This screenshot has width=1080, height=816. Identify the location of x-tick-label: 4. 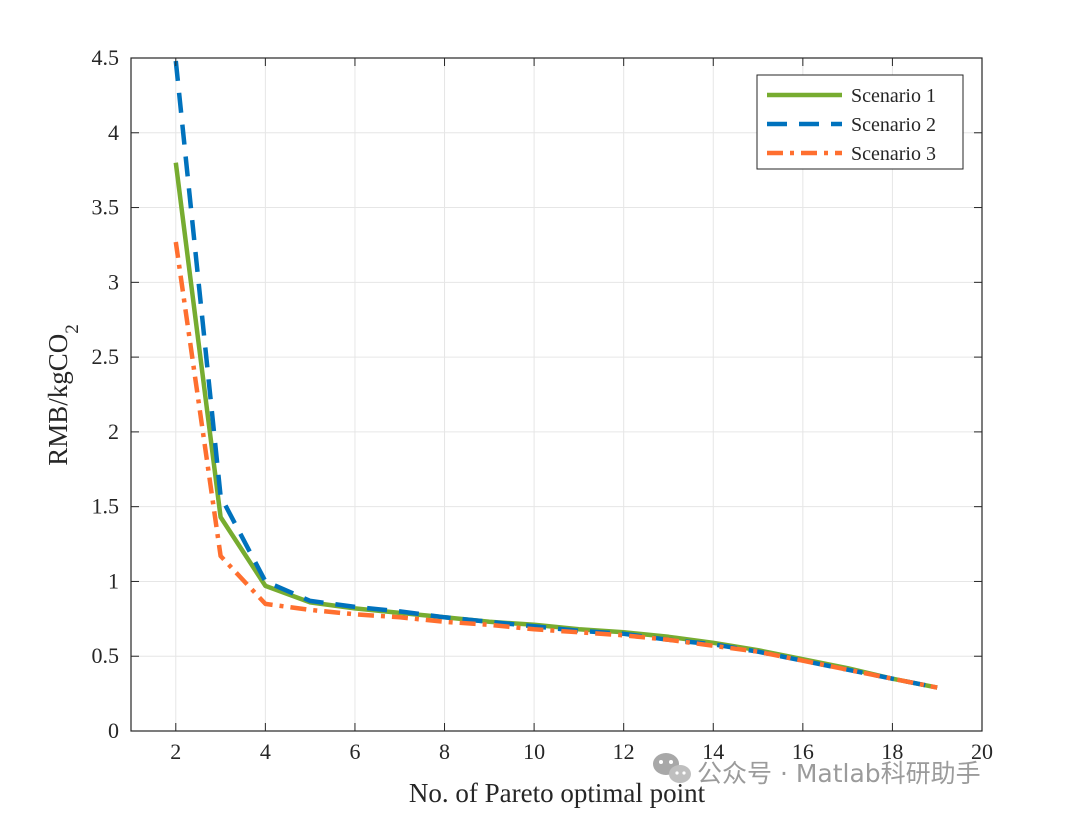
(265, 751).